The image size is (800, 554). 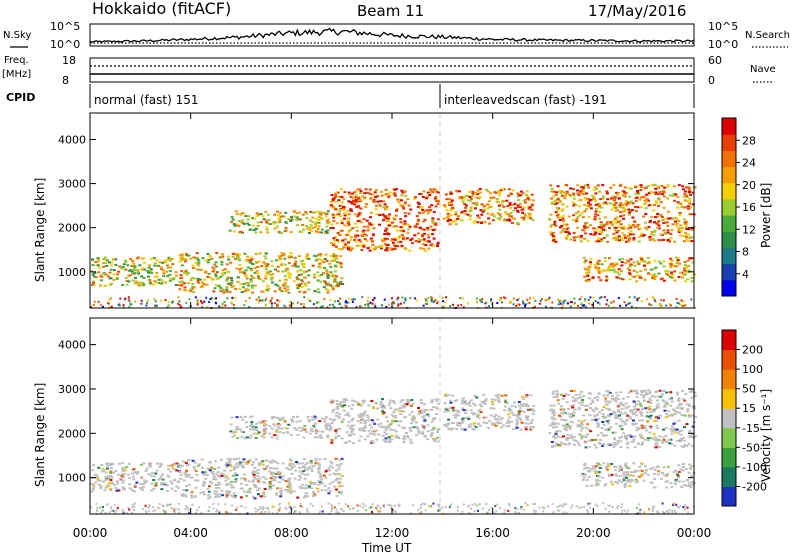 I want to click on nsky-label: N.Sky, so click(x=17, y=35).